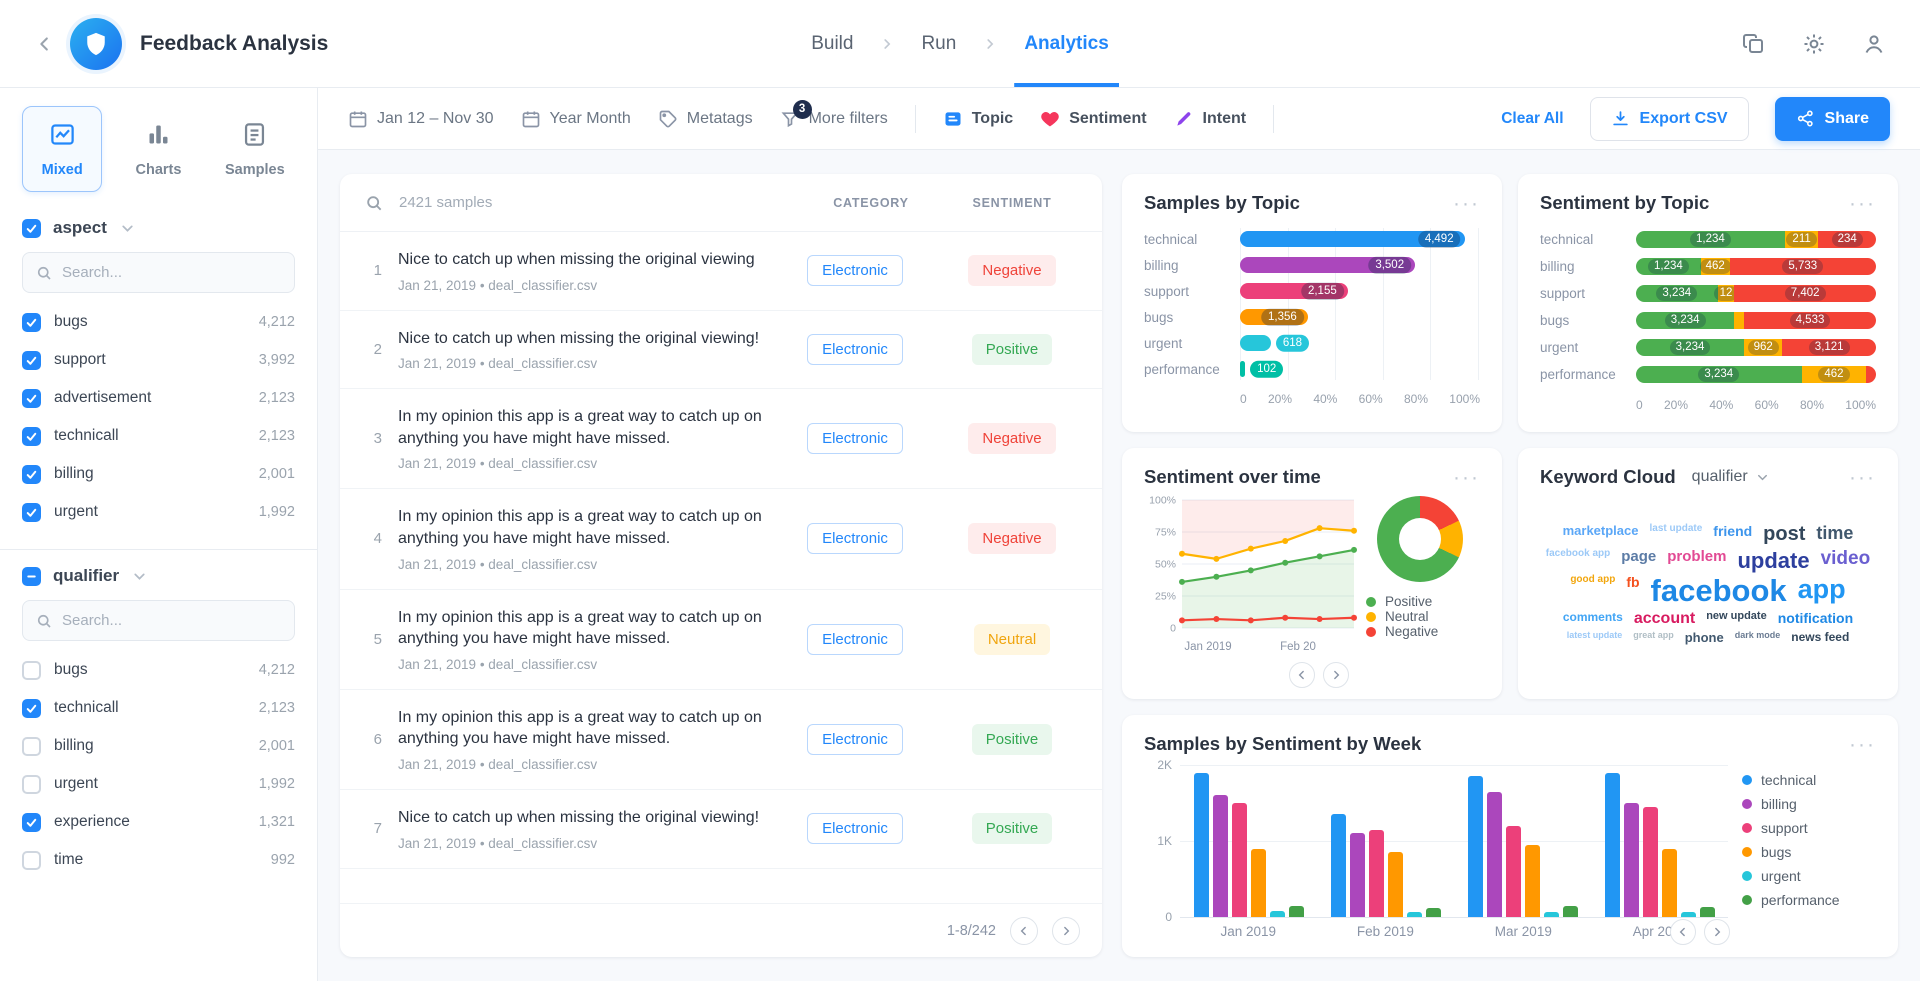  I want to click on keyword-cloud-word: marketplace, so click(1600, 531).